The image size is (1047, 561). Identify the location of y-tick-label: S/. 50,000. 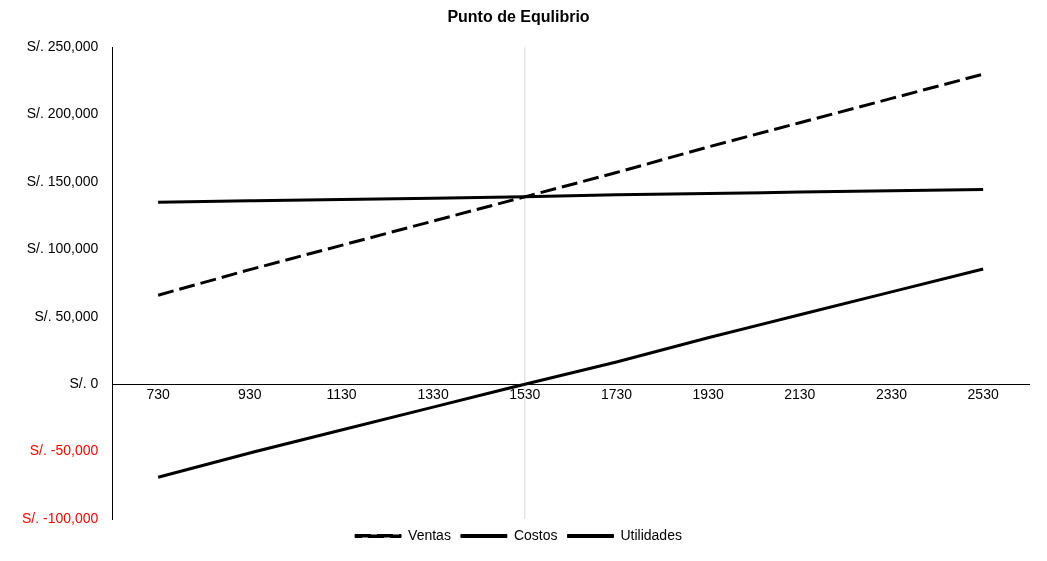
(66, 315).